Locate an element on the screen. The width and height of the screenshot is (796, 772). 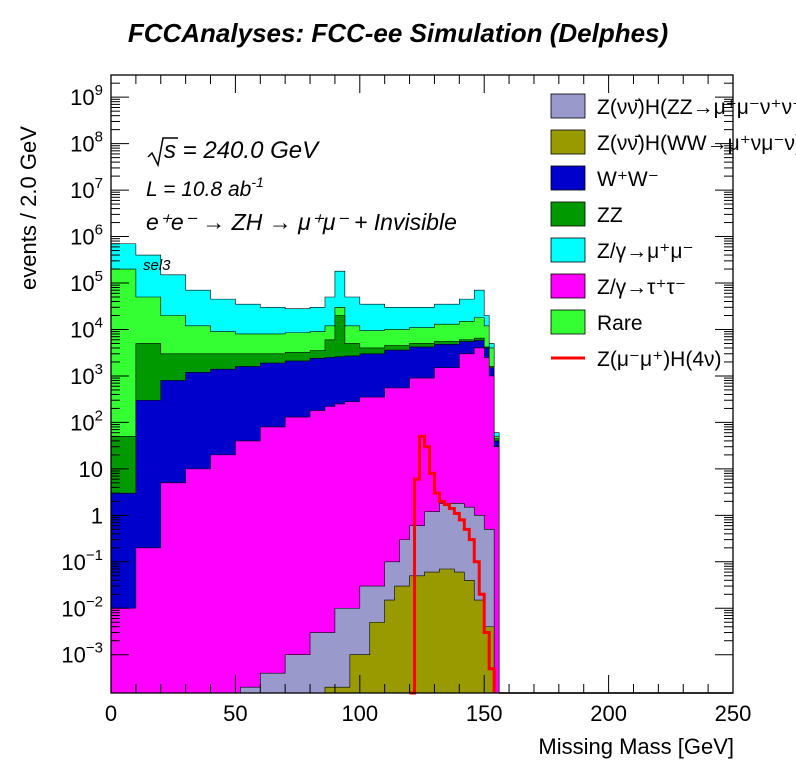
y-tick-label: 10⁴ is located at coordinates (86, 328).